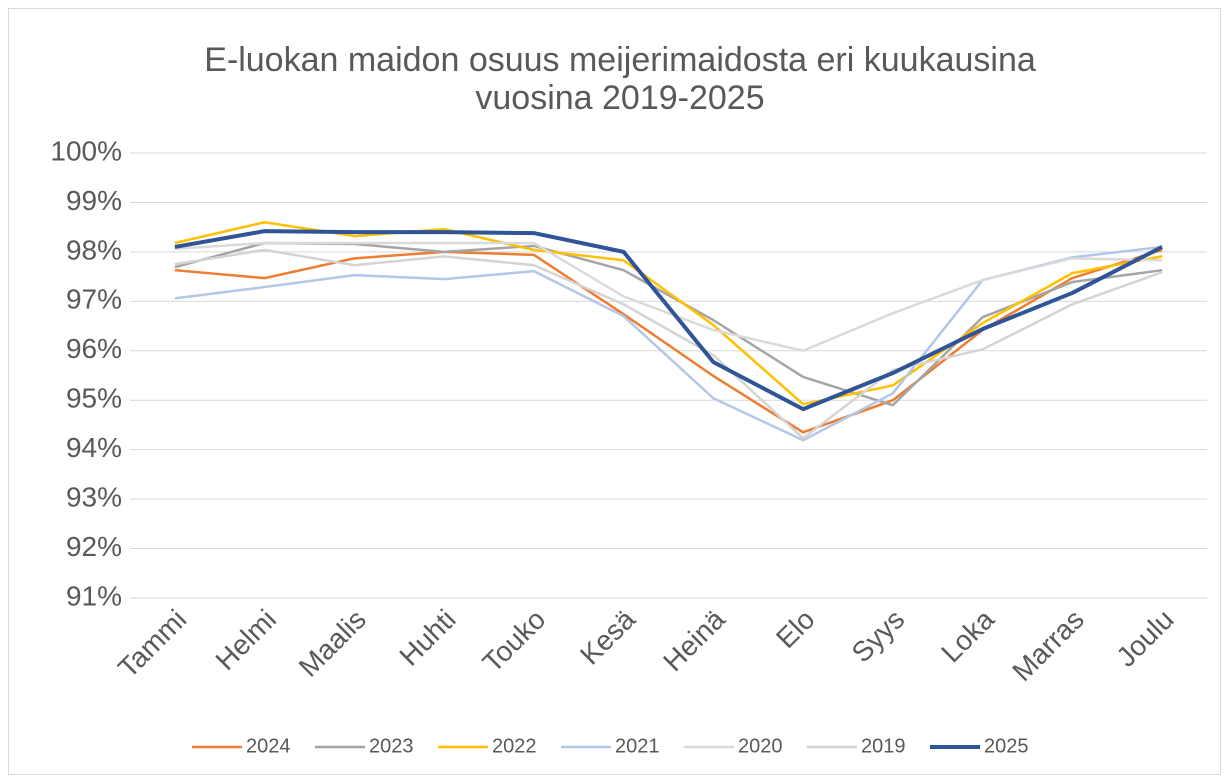  What do you see at coordinates (94, 497) in the screenshot?
I see `y-tick-label: 93%` at bounding box center [94, 497].